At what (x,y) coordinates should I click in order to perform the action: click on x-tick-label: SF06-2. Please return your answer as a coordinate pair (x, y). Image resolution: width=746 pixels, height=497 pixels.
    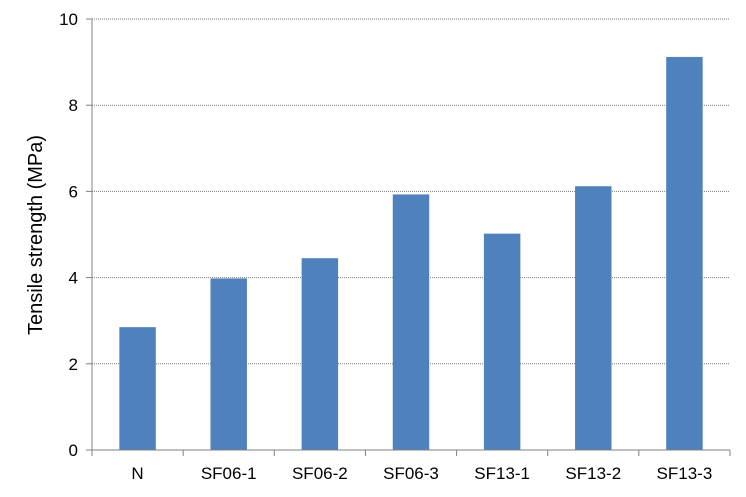
    Looking at the image, I should click on (320, 473).